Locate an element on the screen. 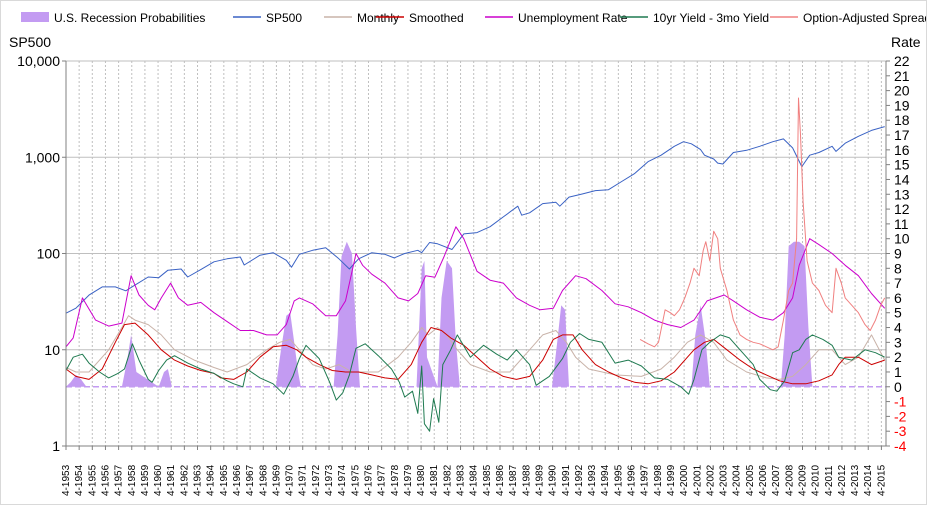  y-right-tick-label: 16 is located at coordinates (902, 150).